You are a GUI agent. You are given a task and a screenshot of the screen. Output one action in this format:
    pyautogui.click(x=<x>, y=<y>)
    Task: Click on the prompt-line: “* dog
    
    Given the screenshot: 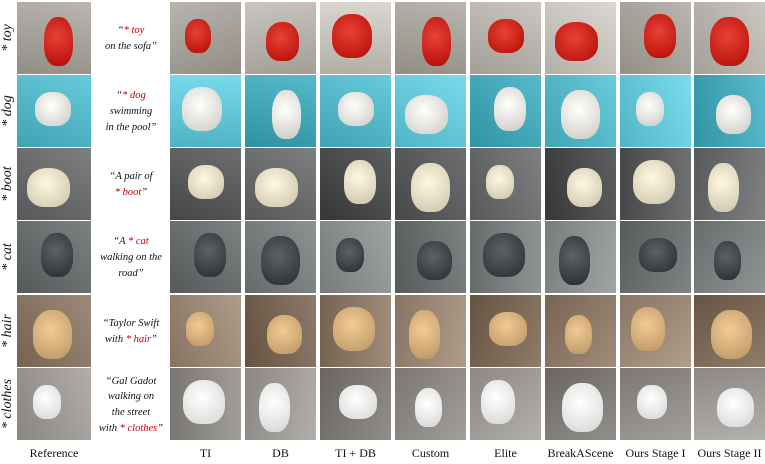 What is the action you would take?
    pyautogui.click(x=130, y=96)
    